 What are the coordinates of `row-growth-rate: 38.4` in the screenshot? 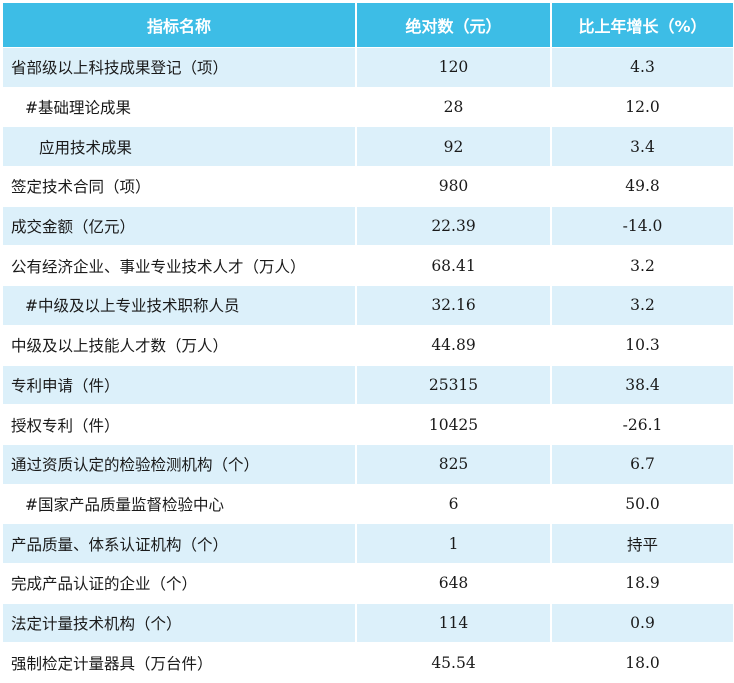 It's located at (642, 384).